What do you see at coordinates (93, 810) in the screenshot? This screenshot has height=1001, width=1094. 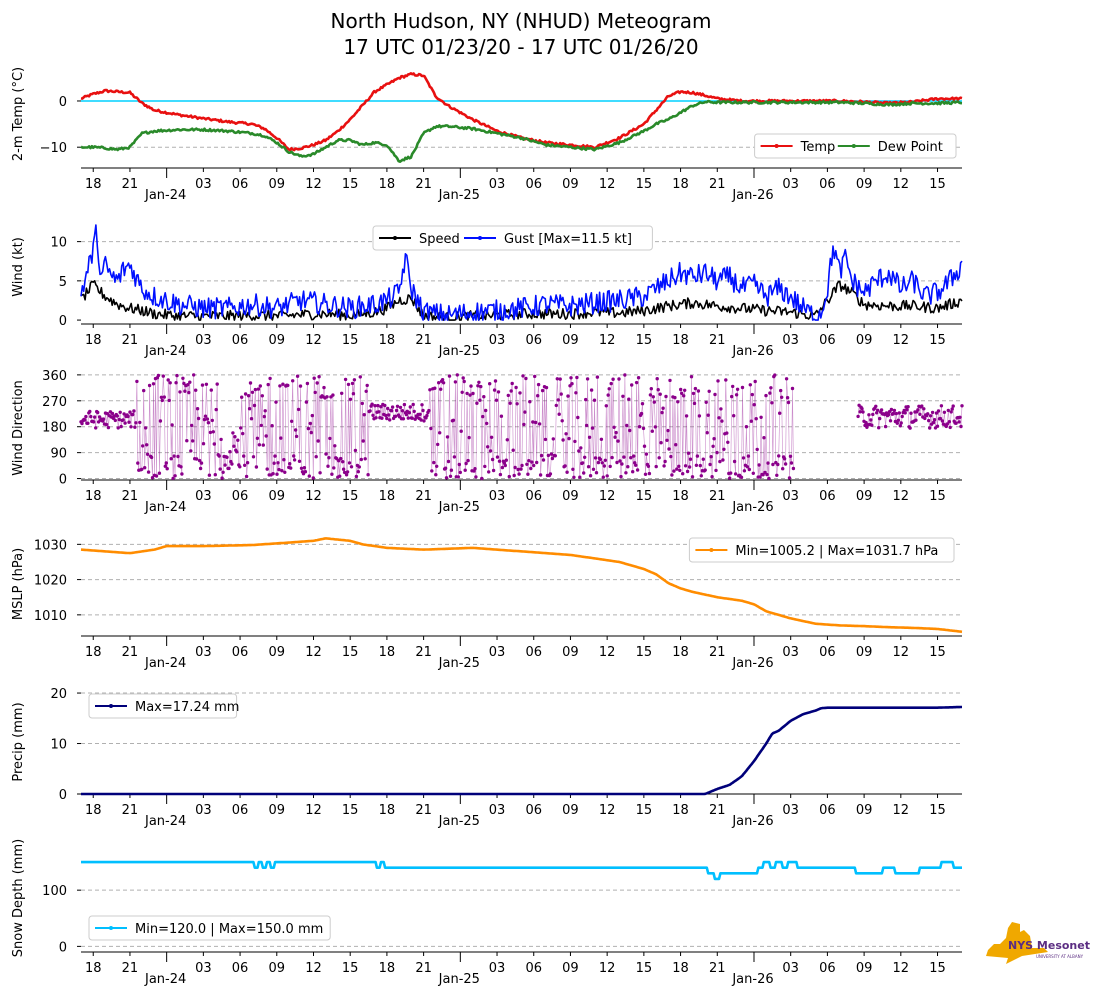 I see `x-hour-label: 18` at bounding box center [93, 810].